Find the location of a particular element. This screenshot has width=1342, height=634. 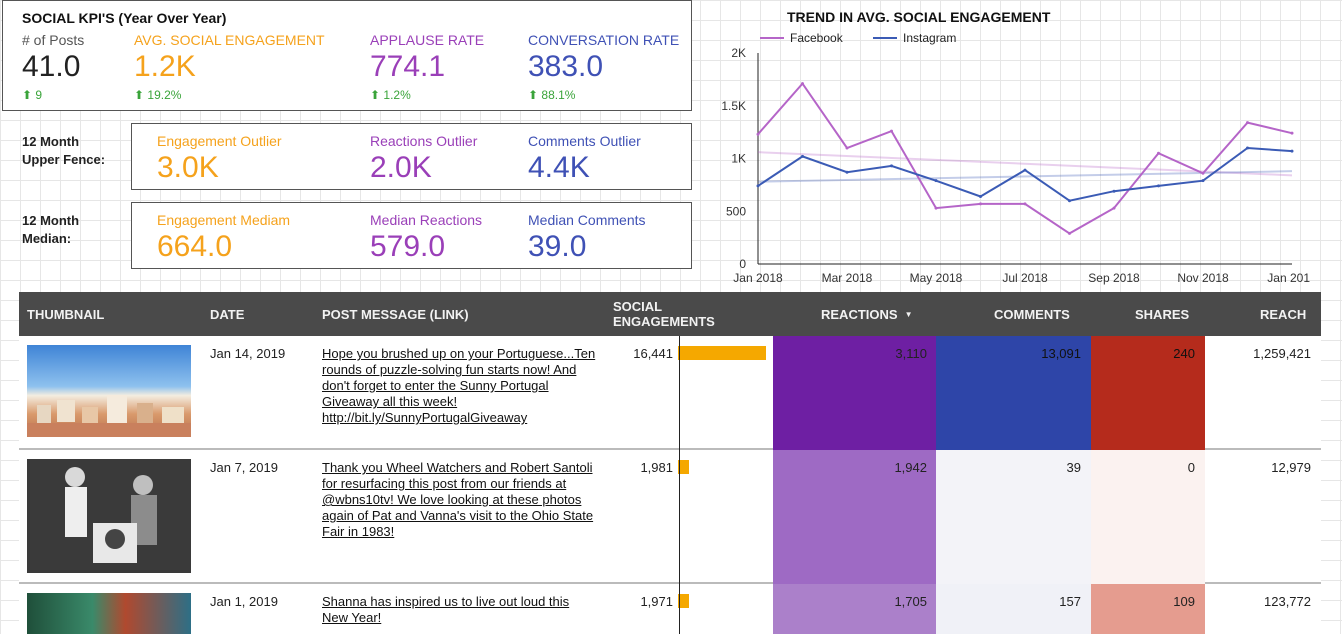

post-reactions: 1,705 is located at coordinates (910, 601).